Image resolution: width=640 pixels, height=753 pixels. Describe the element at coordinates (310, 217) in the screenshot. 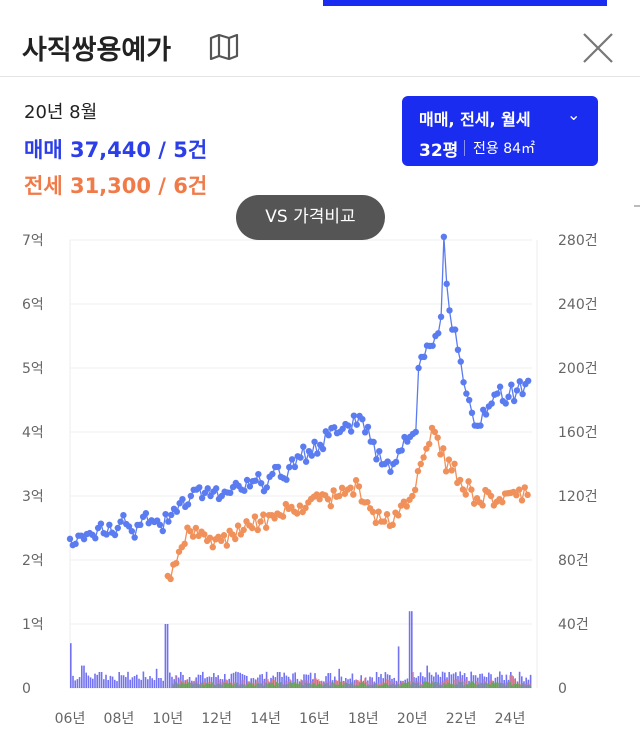

I see `compare-button: VS 가격비교` at that location.